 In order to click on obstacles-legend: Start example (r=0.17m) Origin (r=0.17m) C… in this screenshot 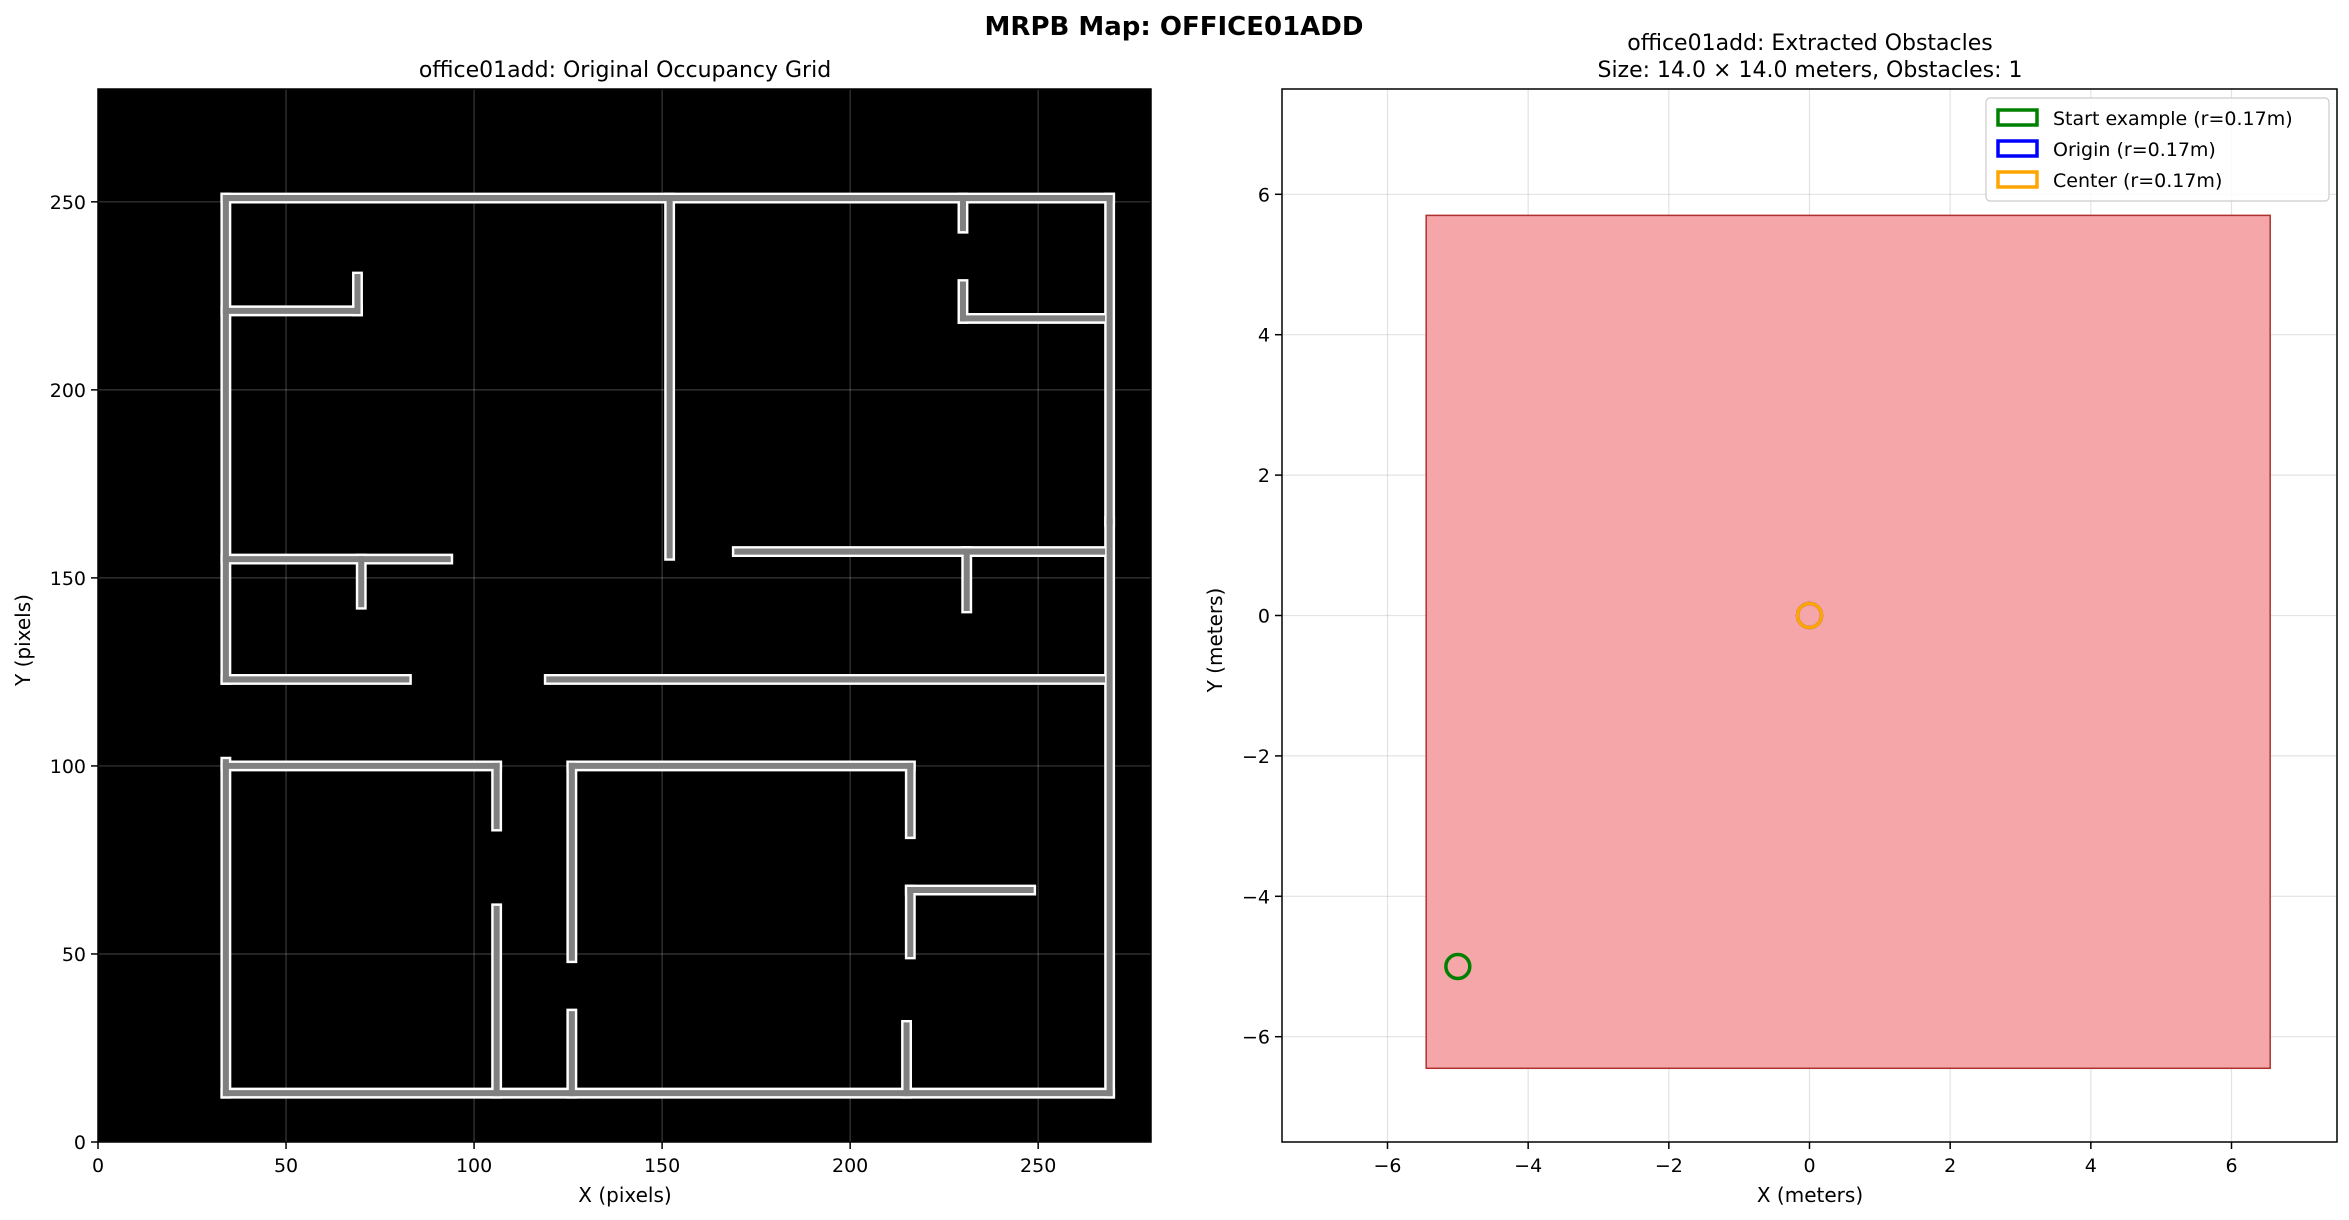, I will do `click(2157, 149)`.